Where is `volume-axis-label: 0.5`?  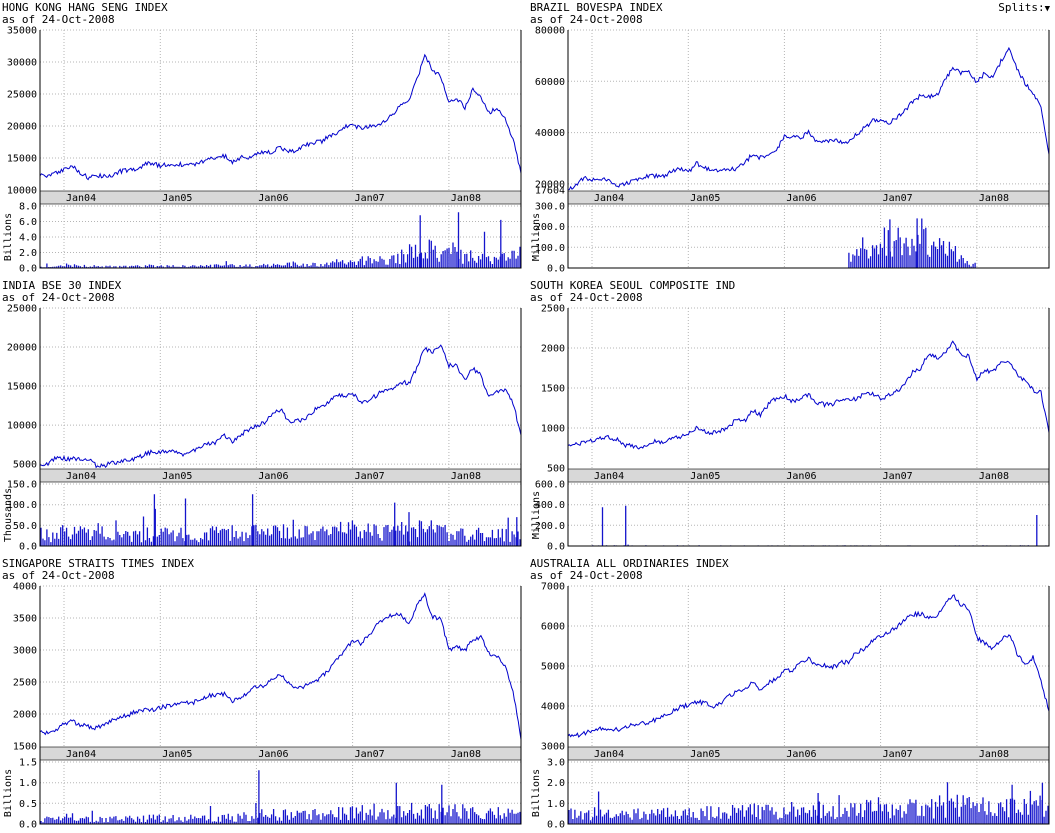 volume-axis-label: 0.5 is located at coordinates (28, 804).